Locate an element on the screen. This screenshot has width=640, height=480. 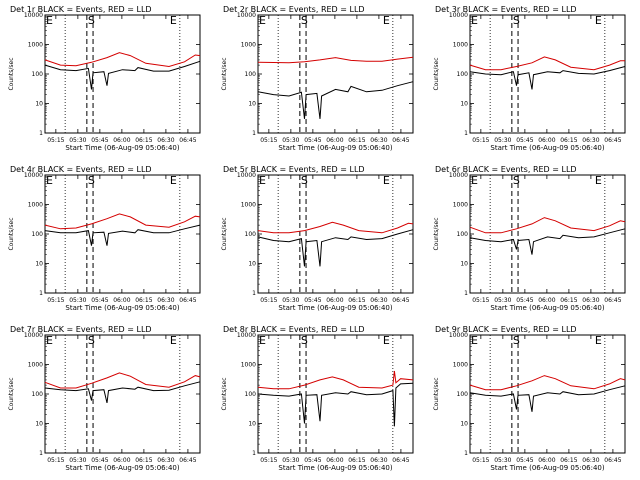
chart-title: Det 3r BLACK = Events, RED = LLD is located at coordinates (506, 9).